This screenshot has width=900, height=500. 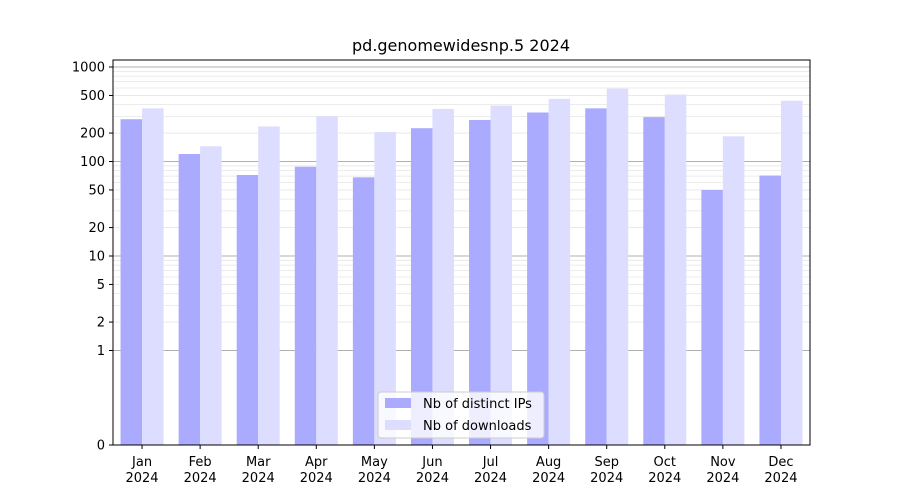 What do you see at coordinates (780, 462) in the screenshot?
I see `x-tick-label-month: Dec` at bounding box center [780, 462].